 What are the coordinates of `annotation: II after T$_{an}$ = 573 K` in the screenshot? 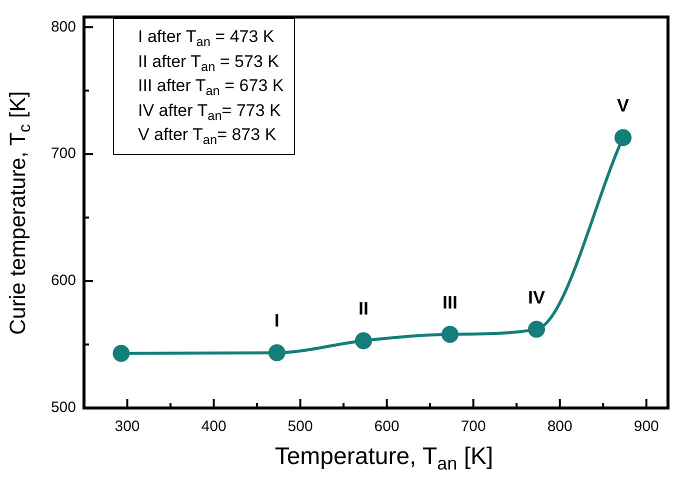 It's located at (209, 62).